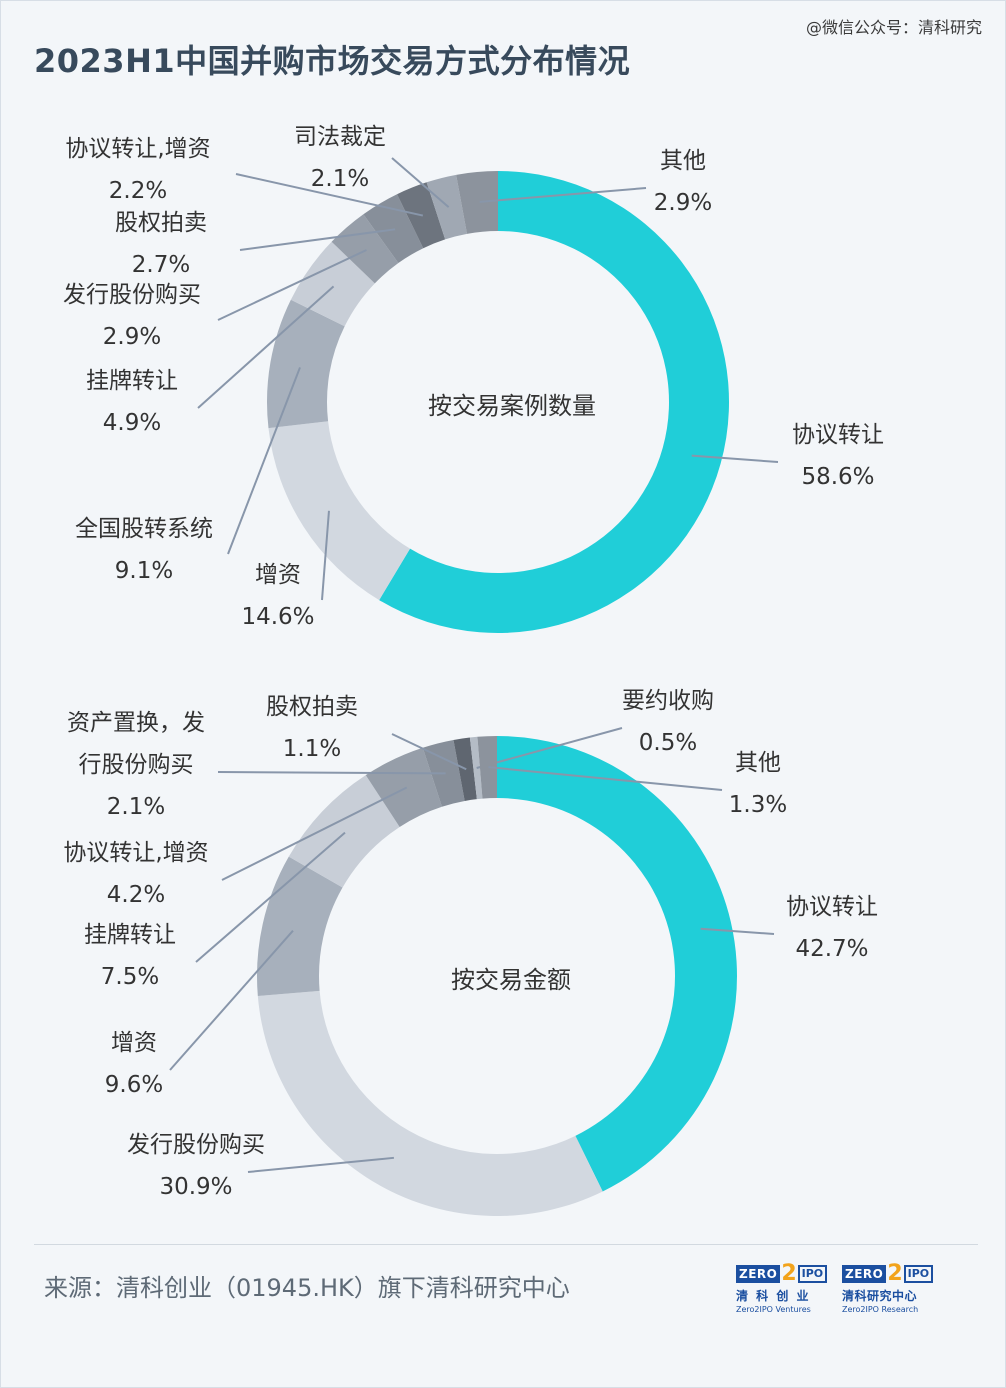 This screenshot has width=1006, height=1388. Describe the element at coordinates (132, 423) in the screenshot. I see `slice-value-label: 4.9%` at that location.